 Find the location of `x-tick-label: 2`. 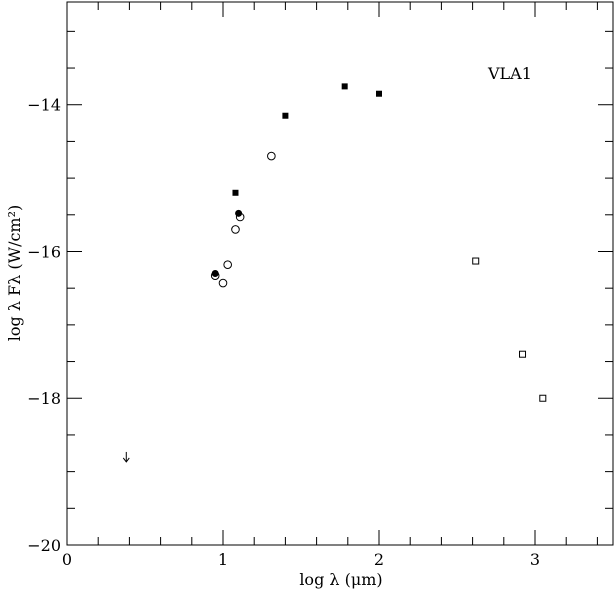

x-tick-label: 2 is located at coordinates (379, 559).